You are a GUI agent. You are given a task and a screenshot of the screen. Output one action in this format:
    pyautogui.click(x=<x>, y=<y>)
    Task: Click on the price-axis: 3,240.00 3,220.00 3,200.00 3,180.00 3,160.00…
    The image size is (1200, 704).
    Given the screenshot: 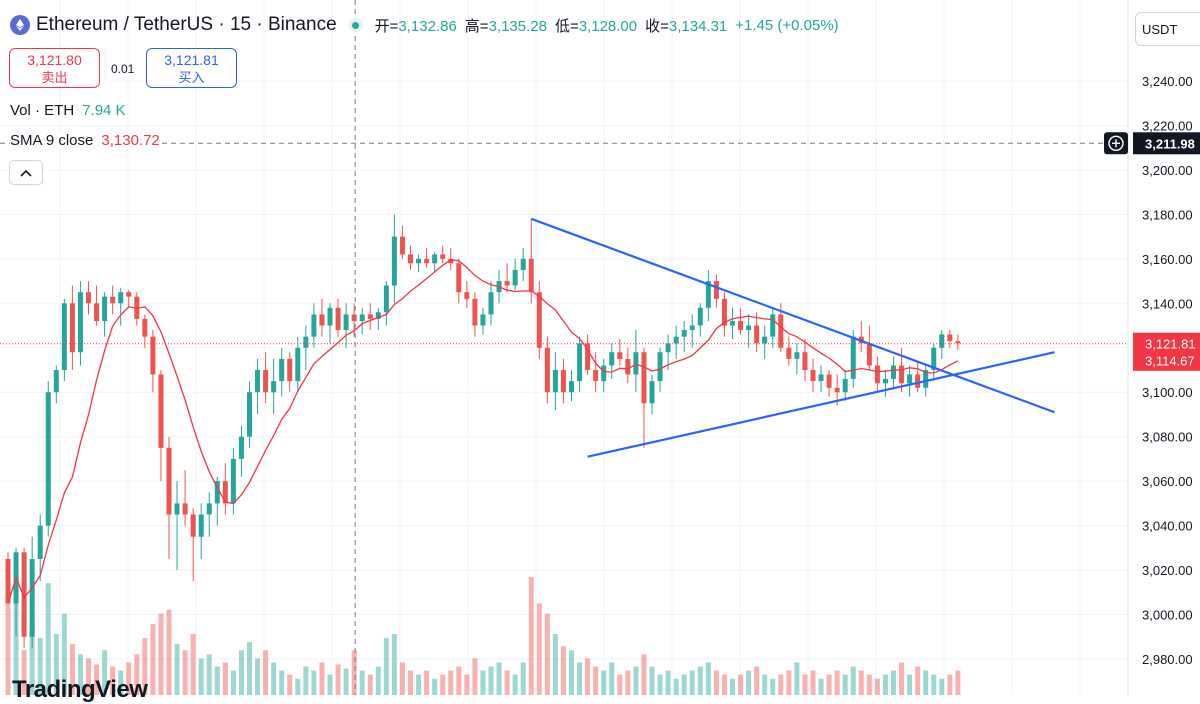 What is the action you would take?
    pyautogui.click(x=1152, y=347)
    